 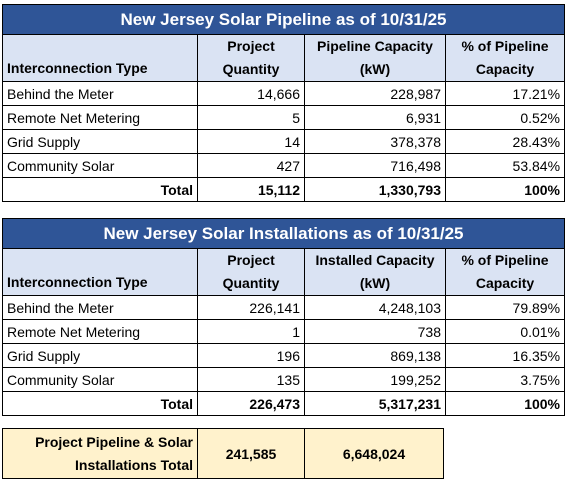 What do you see at coordinates (505, 307) in the screenshot?
I see `row-percent: 79.89%` at bounding box center [505, 307].